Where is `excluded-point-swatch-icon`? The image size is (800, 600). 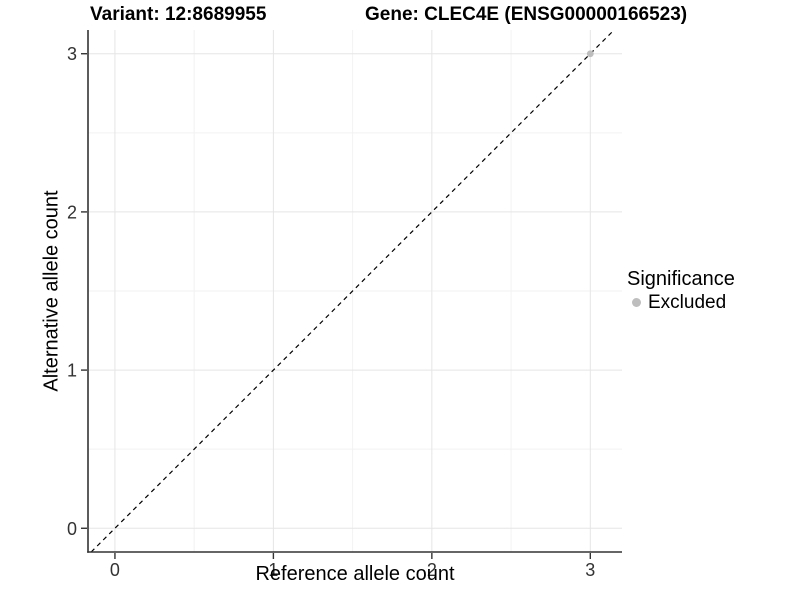 excluded-point-swatch-icon is located at coordinates (636, 302).